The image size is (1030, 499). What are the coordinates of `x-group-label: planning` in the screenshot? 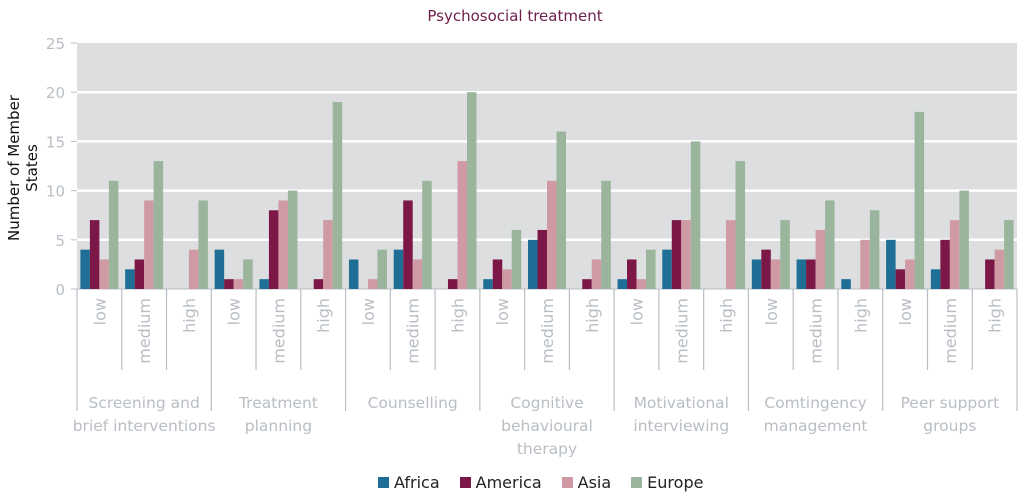 It's located at (278, 426).